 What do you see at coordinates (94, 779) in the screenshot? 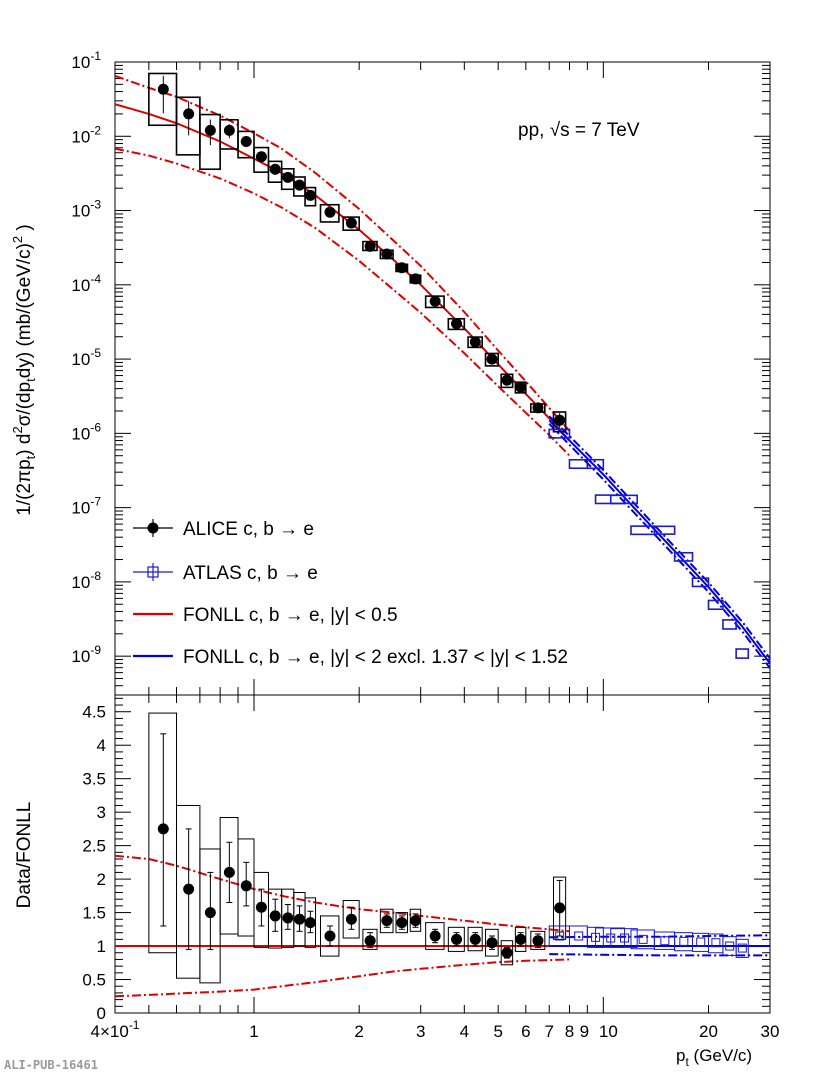
I see `y-tick-label: 3.5` at bounding box center [94, 779].